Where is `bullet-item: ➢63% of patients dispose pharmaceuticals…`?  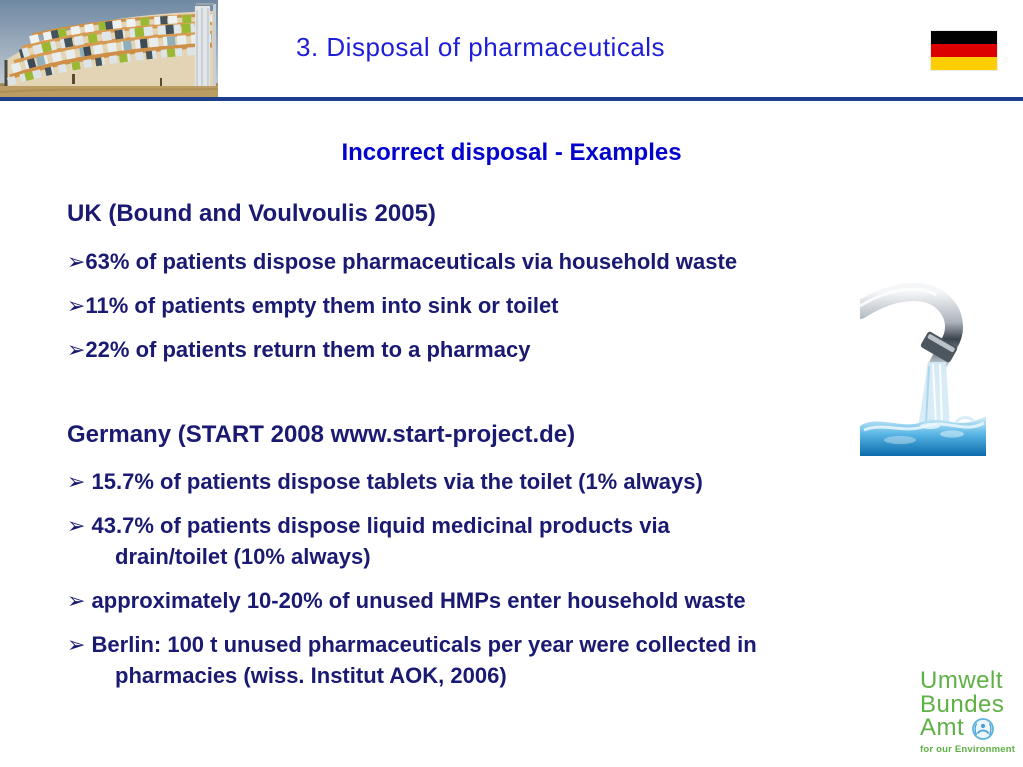
bullet-item: ➢63% of patients dispose pharmaceuticals… is located at coordinates (402, 261).